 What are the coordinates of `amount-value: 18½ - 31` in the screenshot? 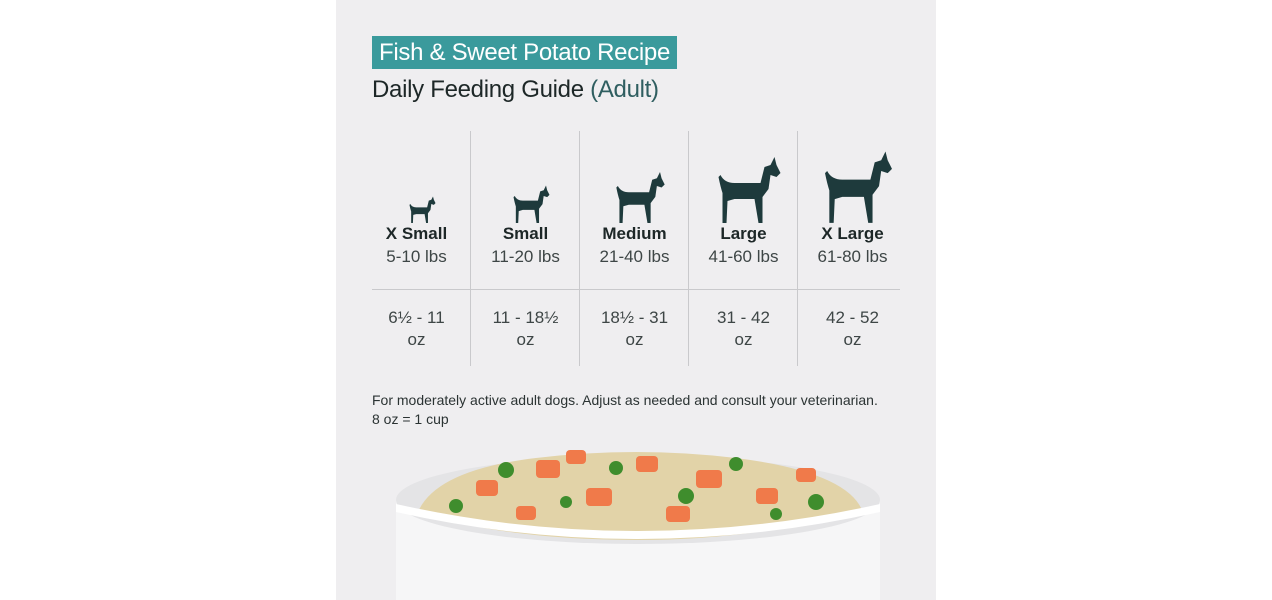 It's located at (634, 317).